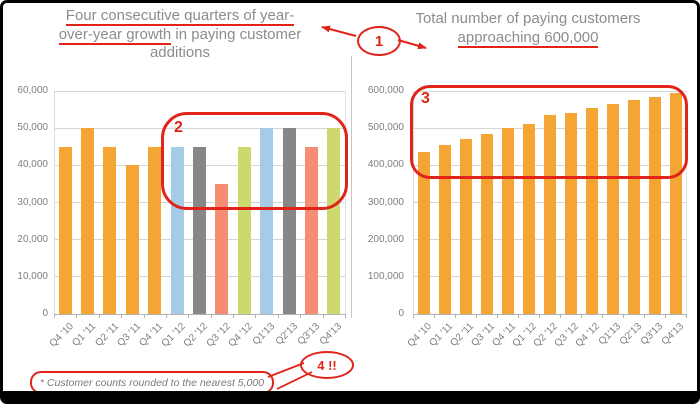 The height and width of the screenshot is (404, 700). Describe the element at coordinates (106, 335) in the screenshot. I see `x-tick-label: Q2 '11` at that location.